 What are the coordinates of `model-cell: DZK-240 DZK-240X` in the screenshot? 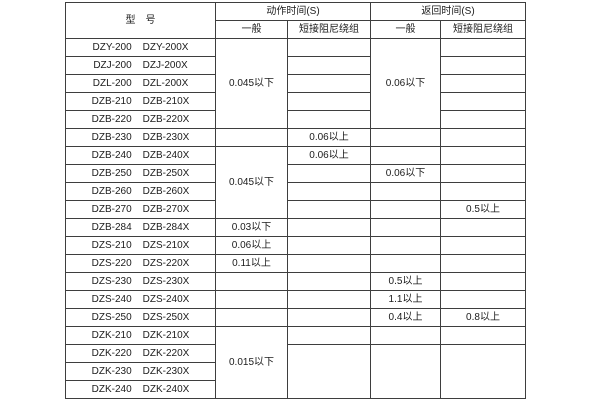 It's located at (140, 389).